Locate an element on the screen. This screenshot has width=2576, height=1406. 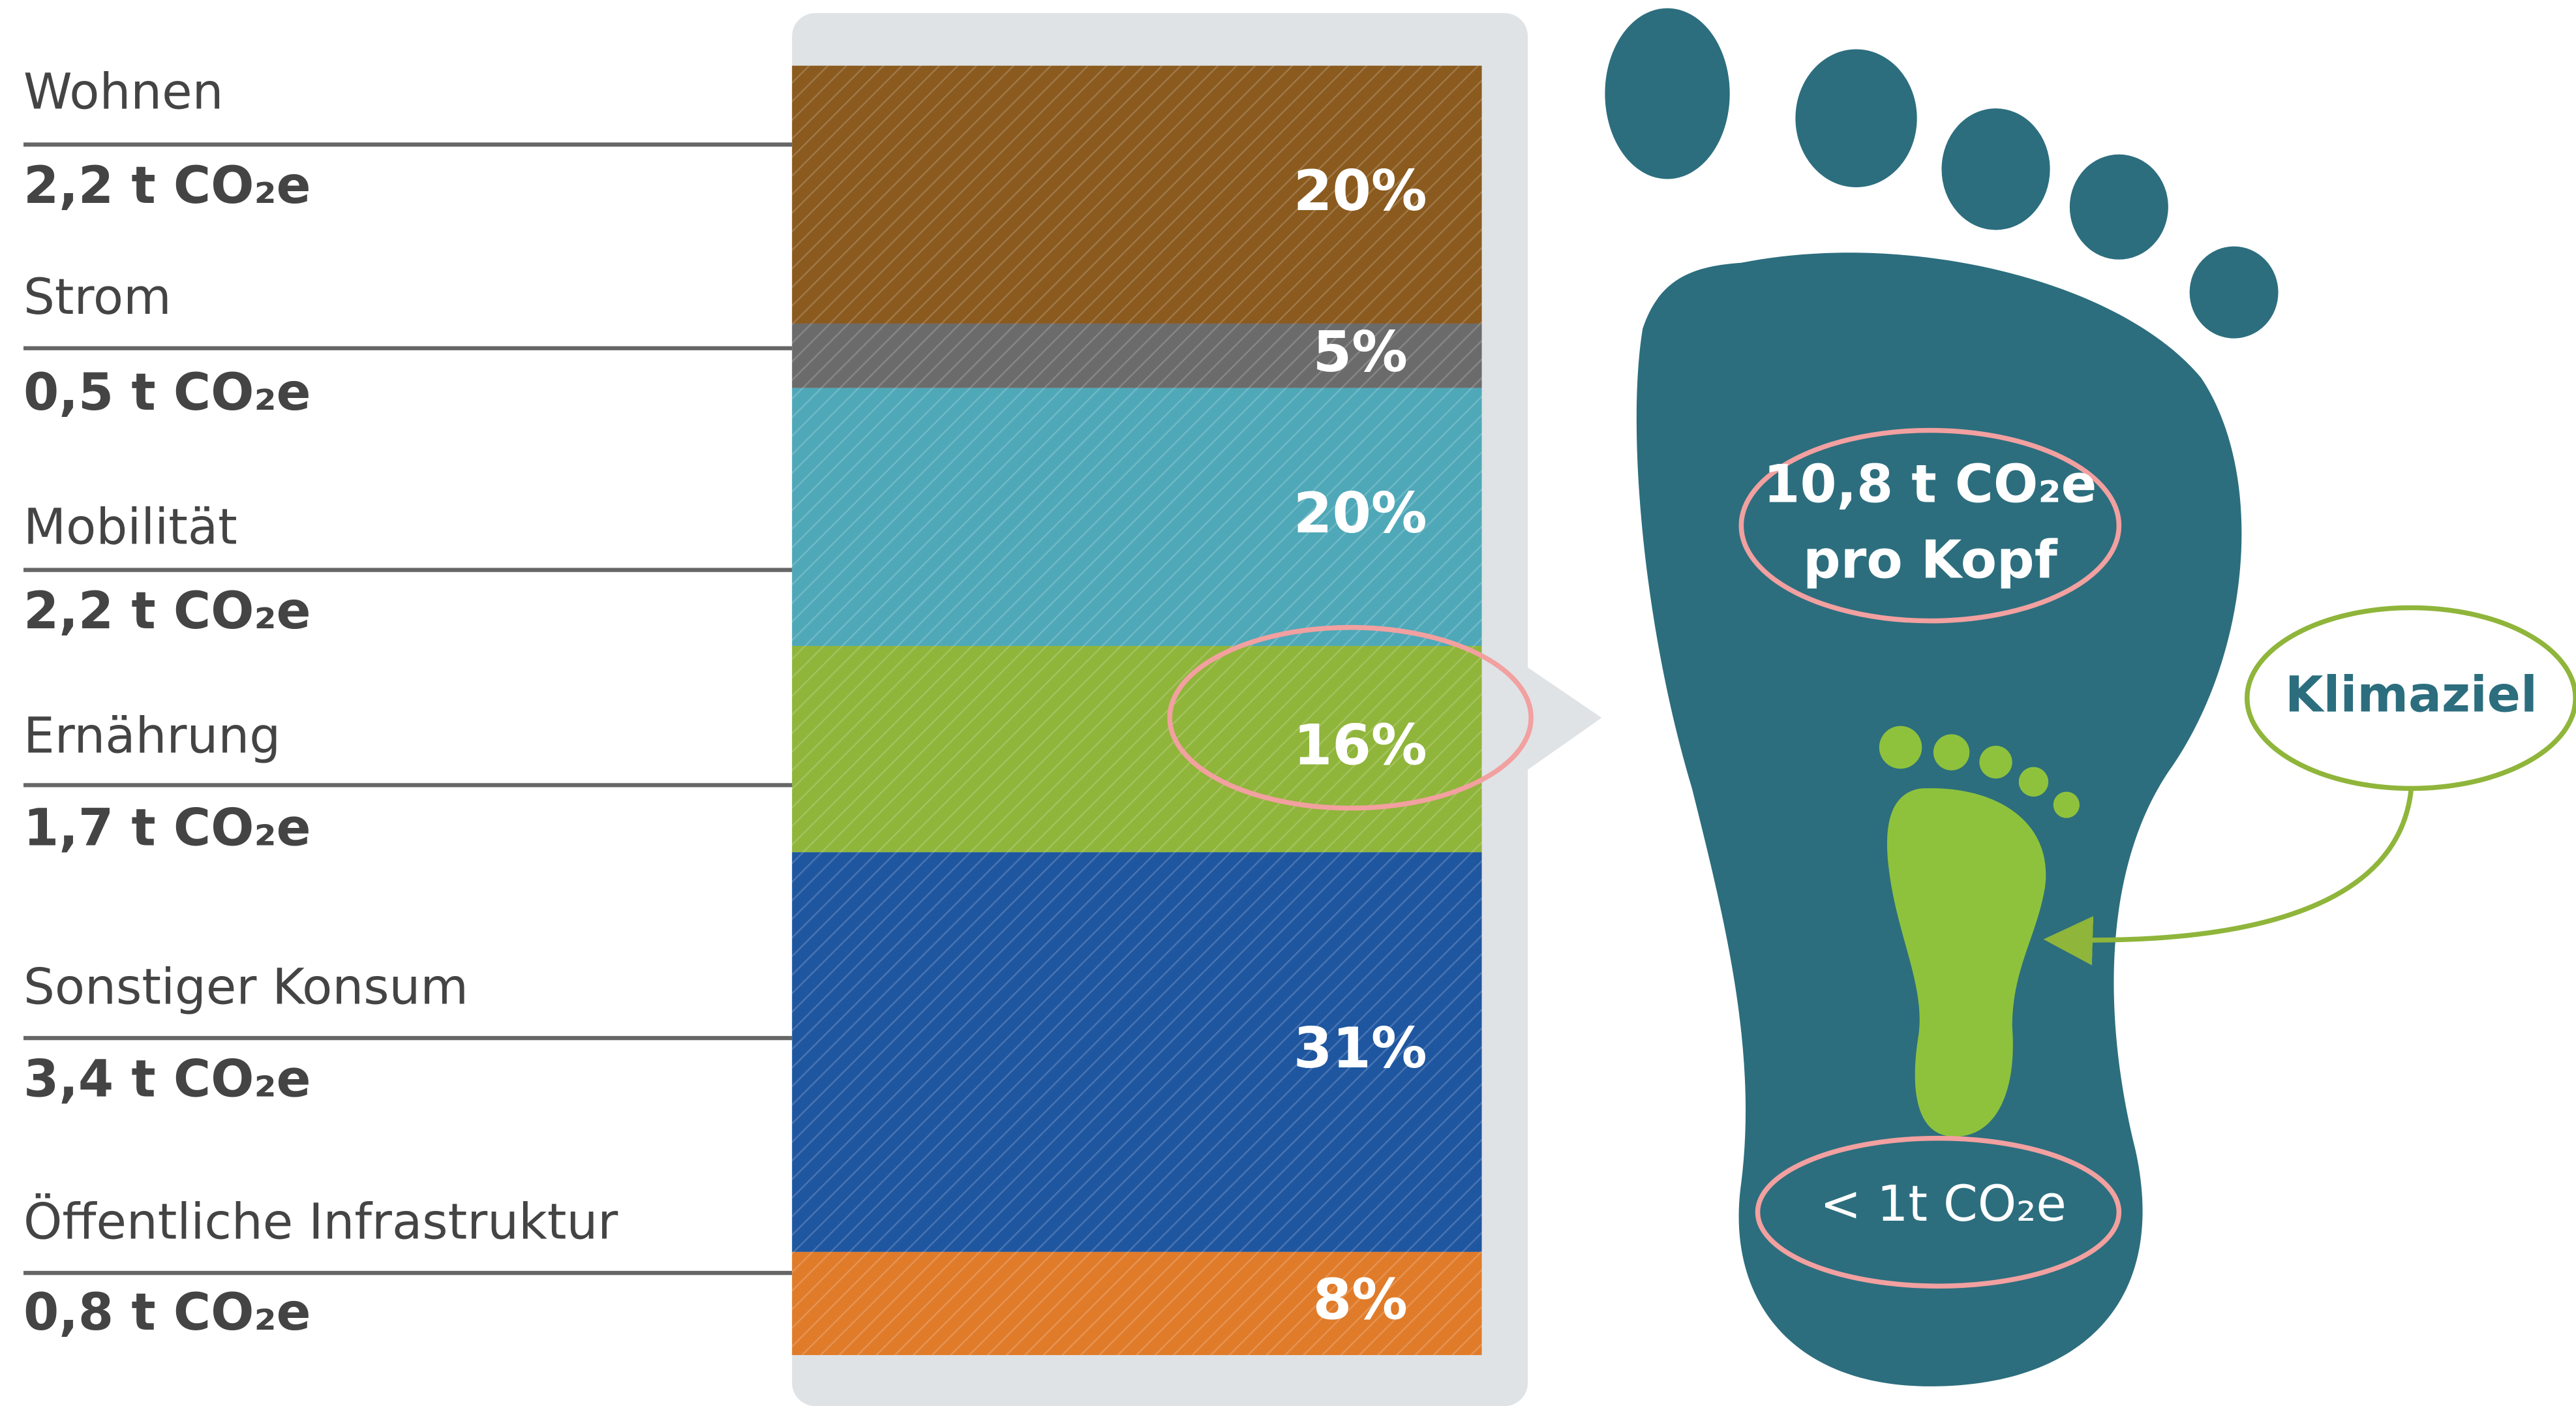
category-name: Strom is located at coordinates (98, 297).